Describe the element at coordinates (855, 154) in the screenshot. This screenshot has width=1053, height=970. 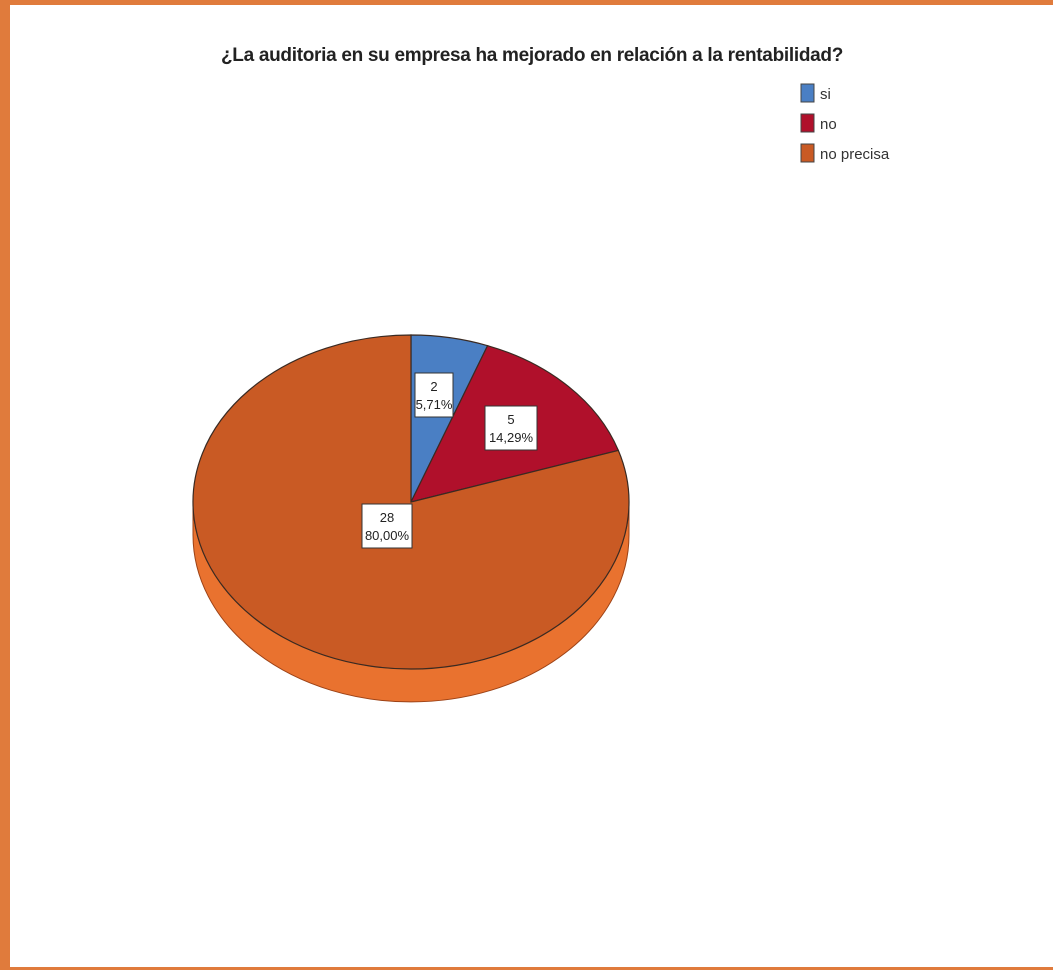
I see `legend-label: no precisa` at that location.